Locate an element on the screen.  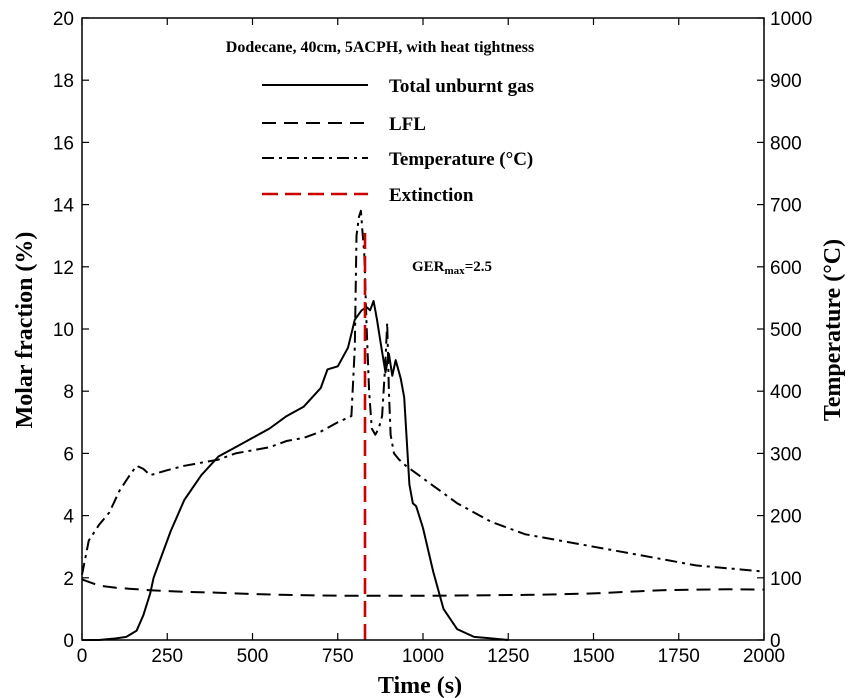
y2-tick-label: 400 is located at coordinates (786, 392).